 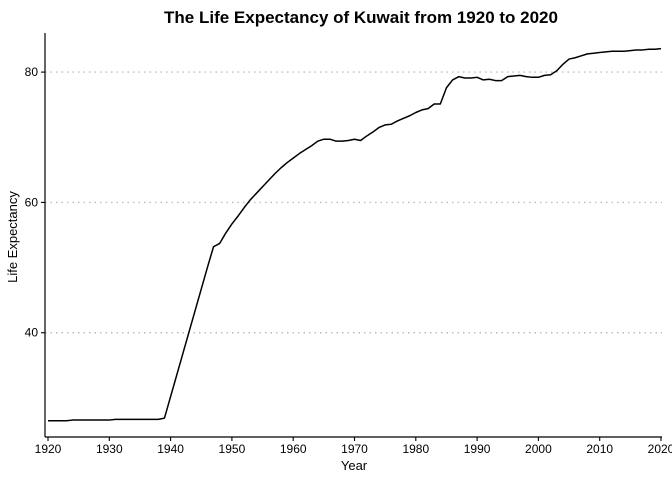 What do you see at coordinates (170, 449) in the screenshot?
I see `x-tick-label: 1940` at bounding box center [170, 449].